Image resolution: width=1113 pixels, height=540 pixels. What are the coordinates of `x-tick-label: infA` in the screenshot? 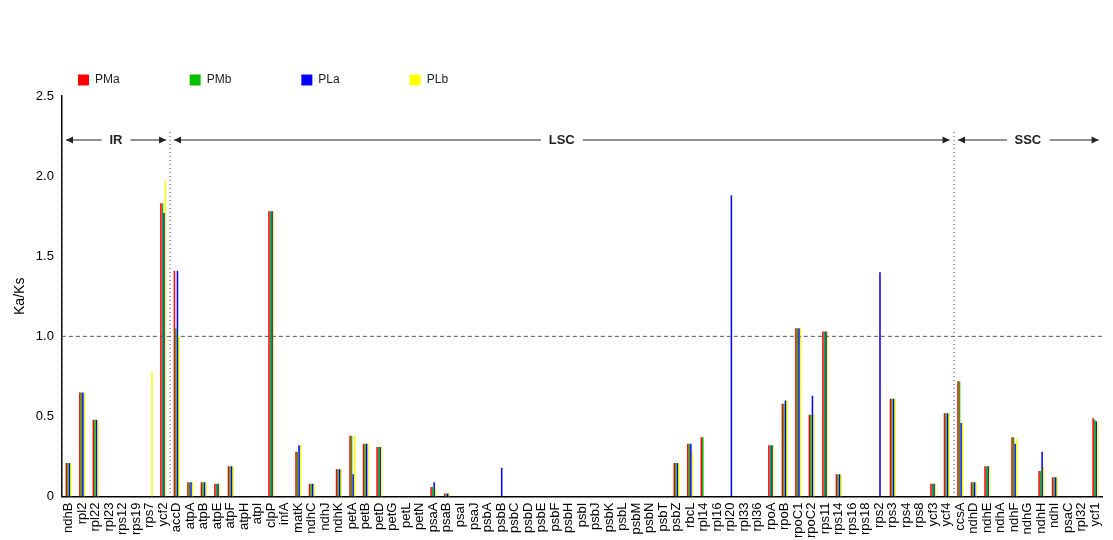 It's located at (284, 513).